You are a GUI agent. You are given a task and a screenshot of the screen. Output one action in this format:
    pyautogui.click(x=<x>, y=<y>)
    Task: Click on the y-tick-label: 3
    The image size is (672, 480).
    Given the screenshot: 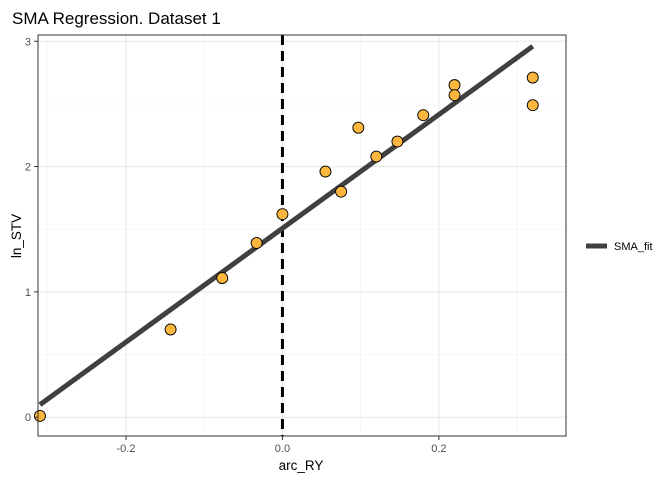 What is the action you would take?
    pyautogui.click(x=28, y=42)
    